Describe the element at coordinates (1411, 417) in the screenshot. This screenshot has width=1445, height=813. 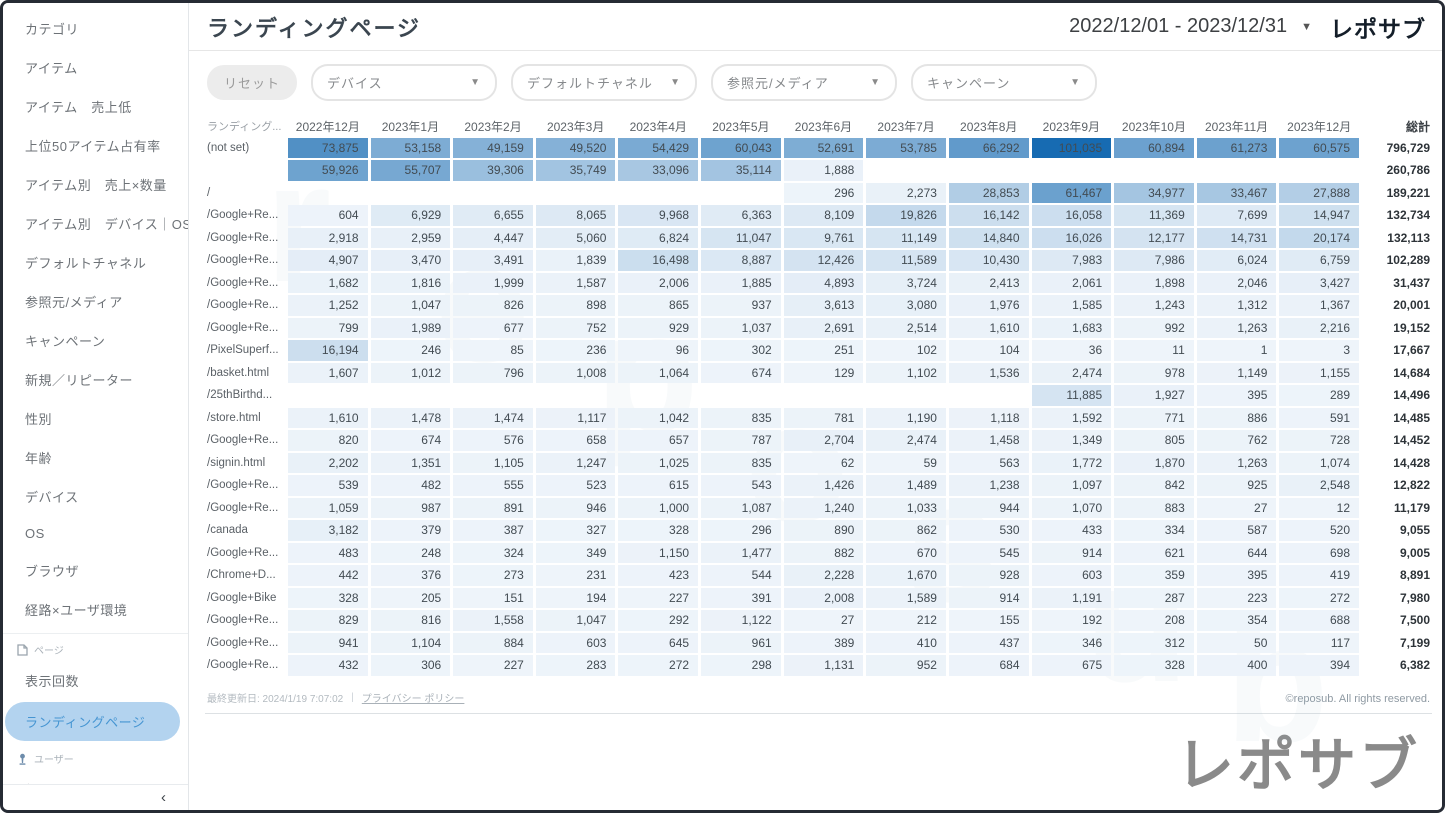
I see `row-total: 14,485` at that location.